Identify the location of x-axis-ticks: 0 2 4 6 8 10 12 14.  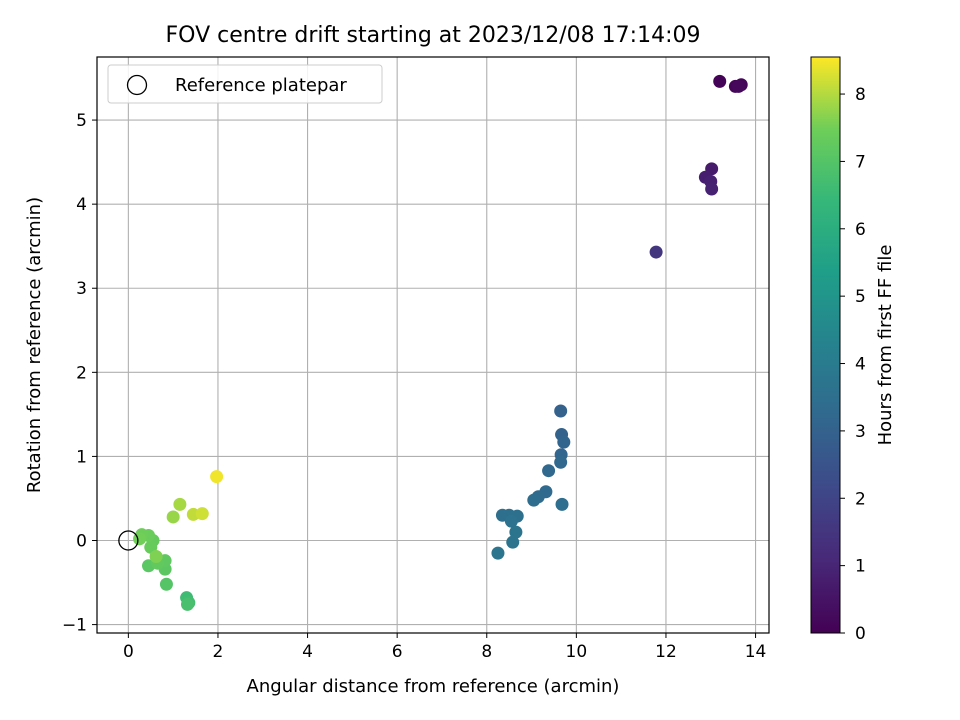
(444, 647).